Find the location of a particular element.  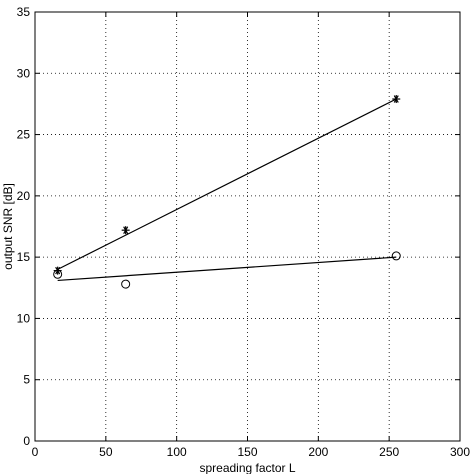

y-tick-label: 35 is located at coordinates (24, 12).